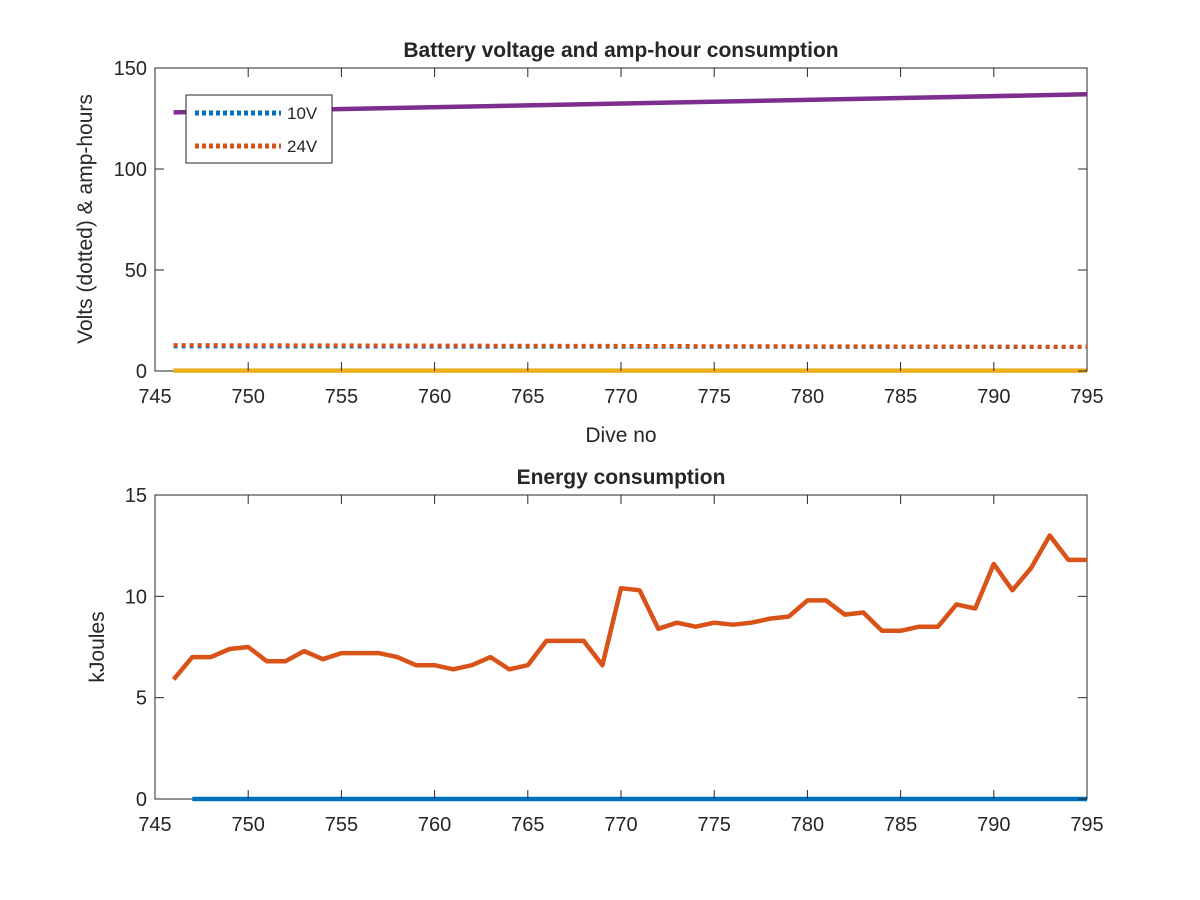 This screenshot has width=1200, height=900. I want to click on y-tick-label: 50, so click(136, 271).